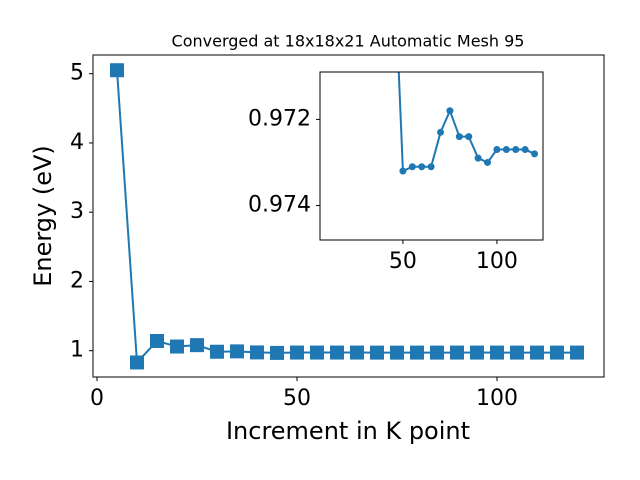 The height and width of the screenshot is (480, 640). I want to click on plot-area, so click(468, 123).